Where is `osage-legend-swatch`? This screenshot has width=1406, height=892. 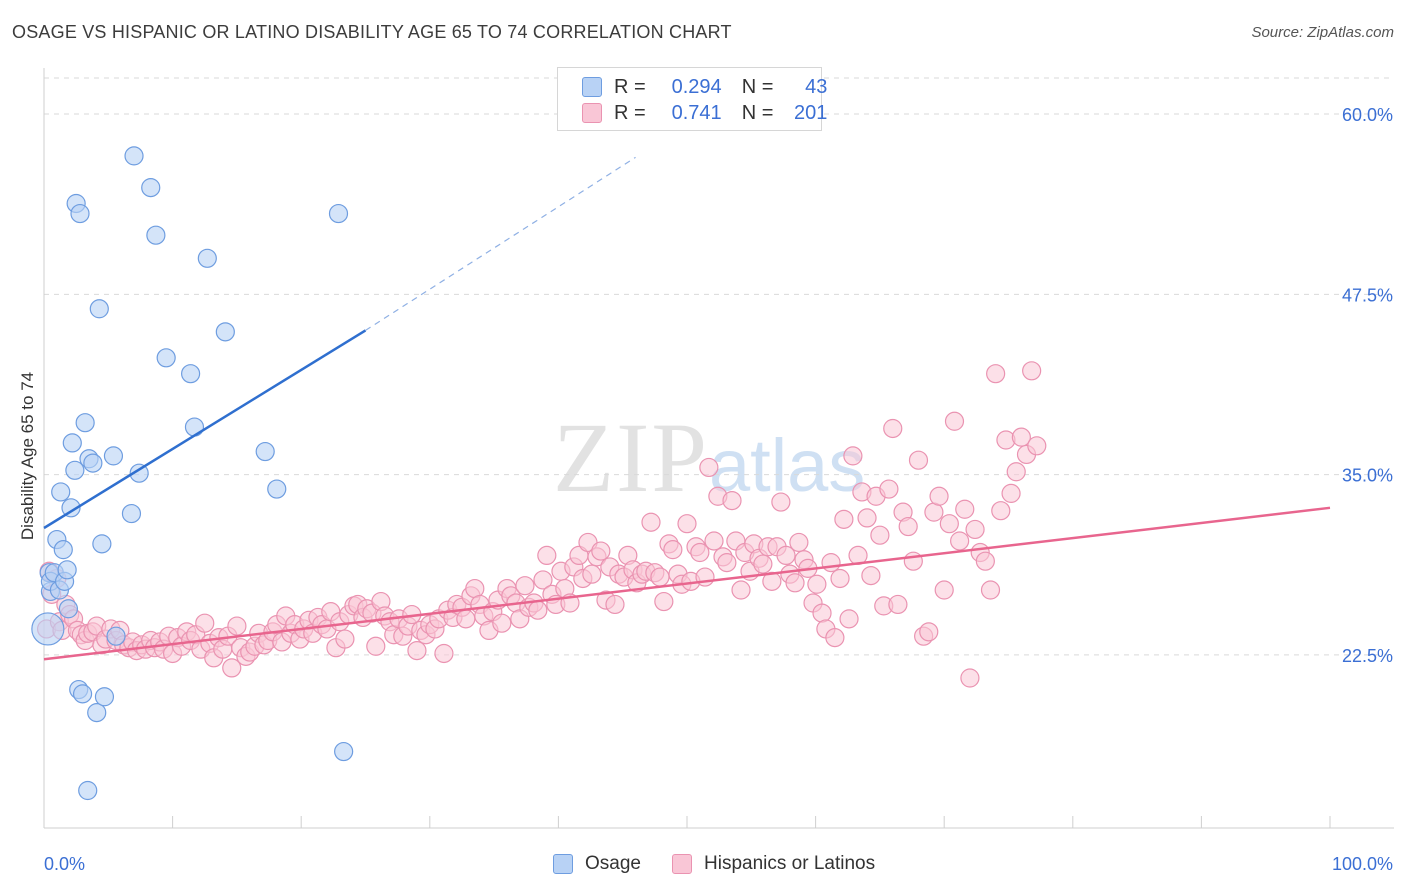 osage-legend-swatch is located at coordinates (563, 864).